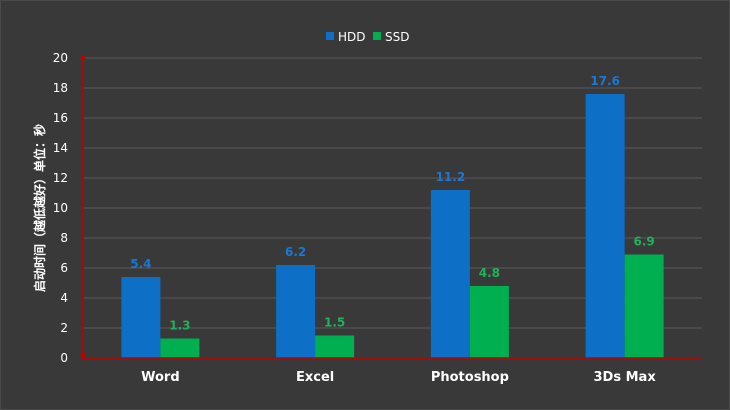  I want to click on bar-ssd-excel, so click(335, 346).